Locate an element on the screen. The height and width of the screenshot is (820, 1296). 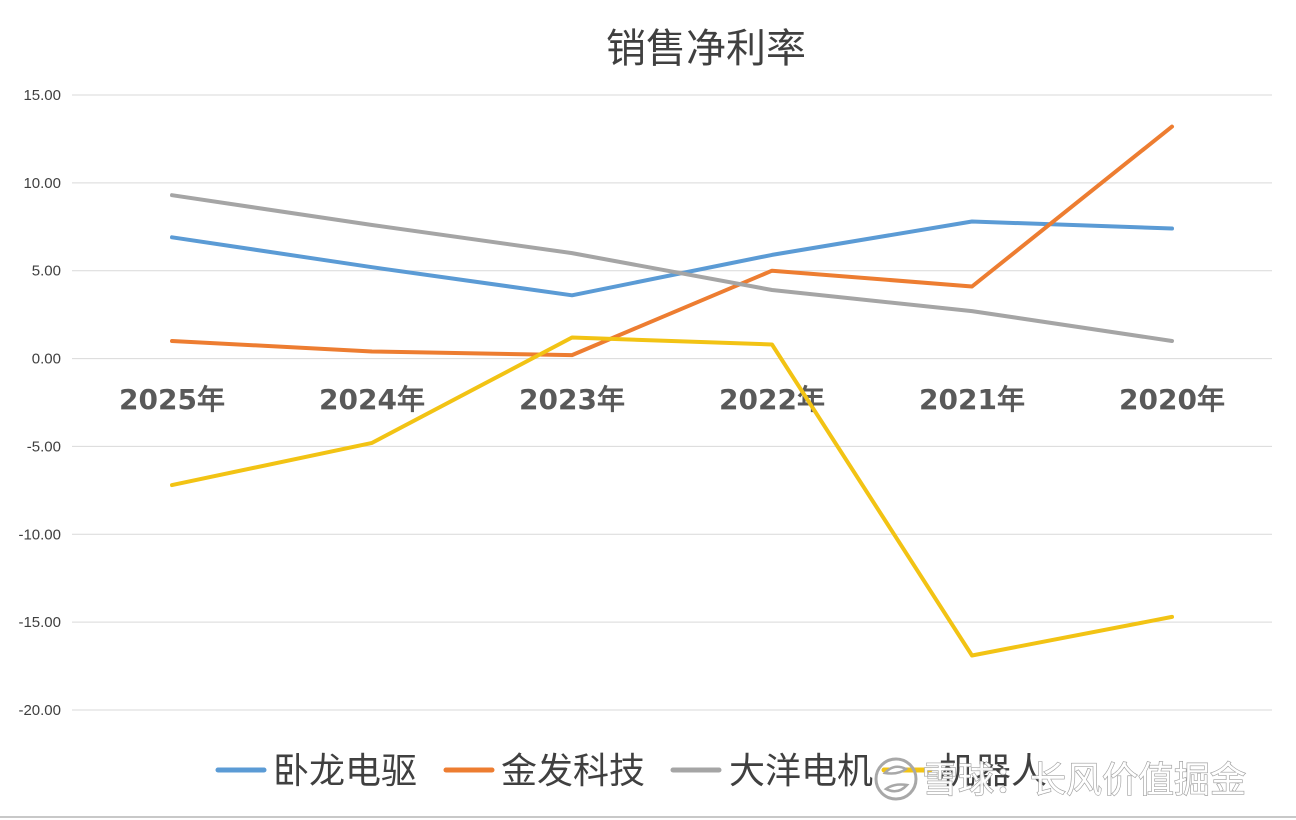
x-axis-tick-labels: 2025年 2024年 2023年 2022年 2021年 2020年 is located at coordinates (672, 399).